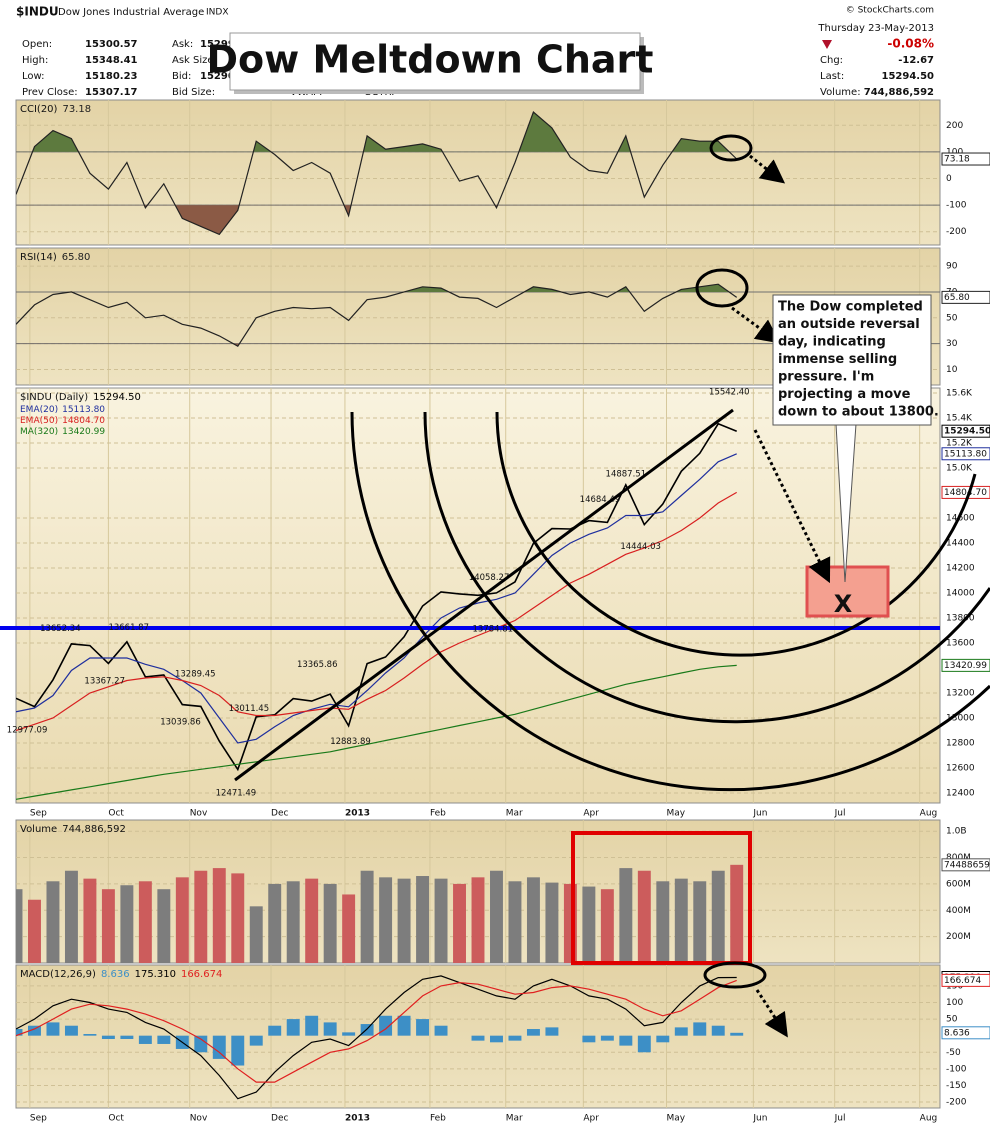 The image size is (990, 1124). Describe the element at coordinates (957, 1033) in the screenshot. I see `value-tag-label: 8.636` at that location.